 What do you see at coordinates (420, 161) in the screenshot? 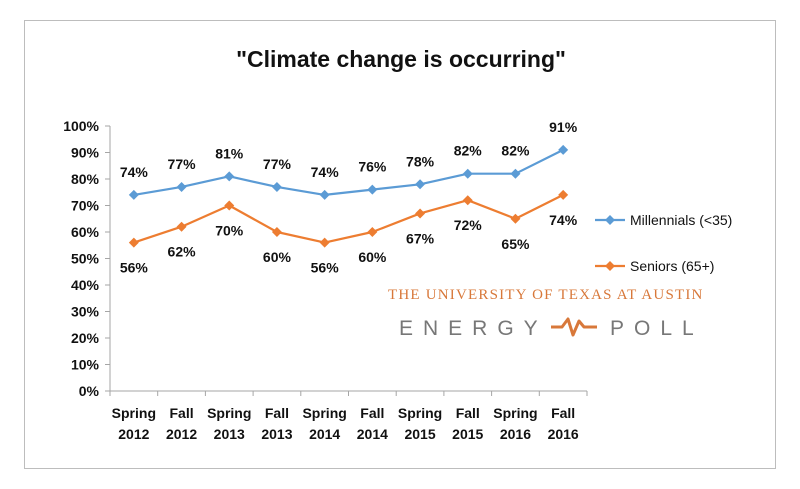
I see `data-label: 78%` at bounding box center [420, 161].